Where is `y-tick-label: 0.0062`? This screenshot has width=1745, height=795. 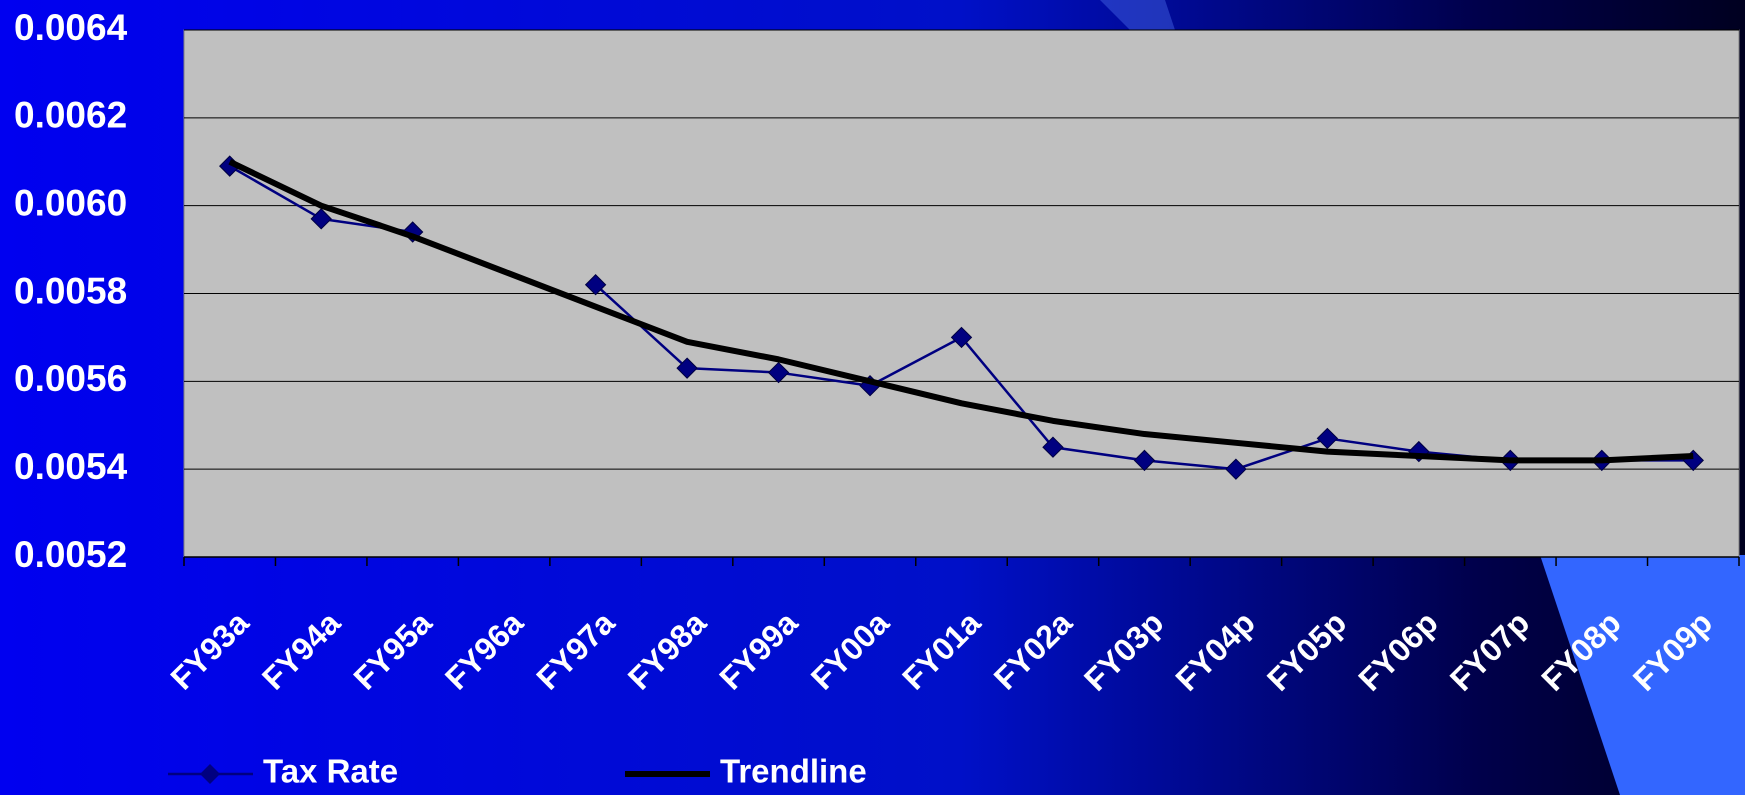
y-tick-label: 0.0062 is located at coordinates (70, 115).